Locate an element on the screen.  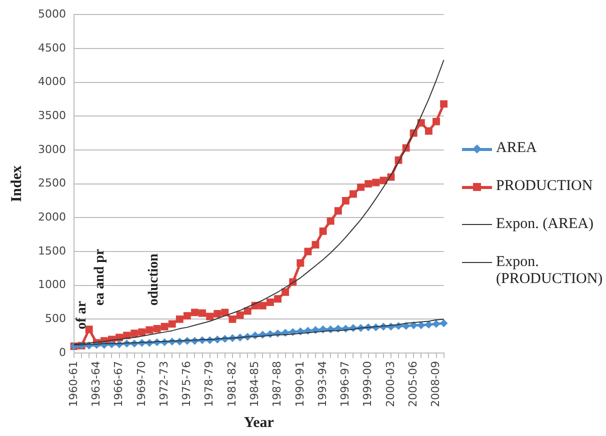
legend-label: AREA is located at coordinates (516, 148).